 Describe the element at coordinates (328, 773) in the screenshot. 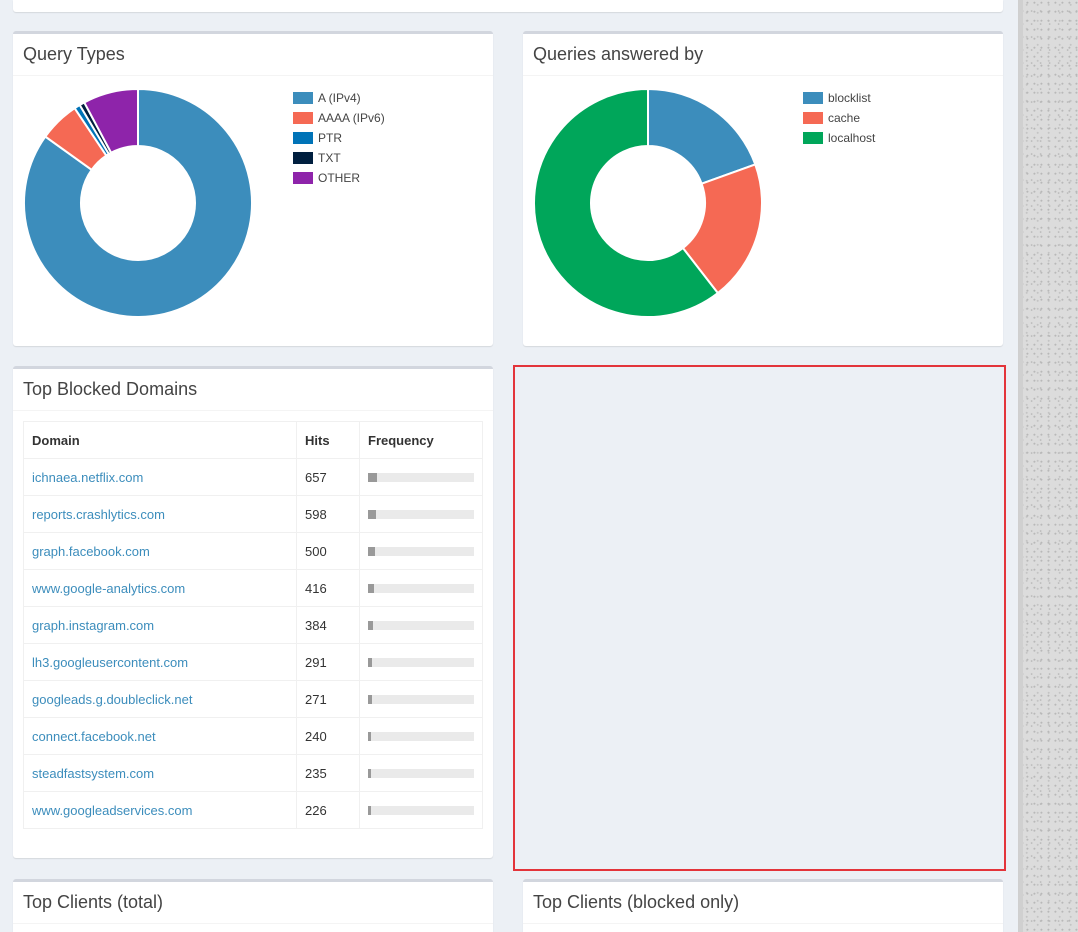

I see `hits-value: 235` at that location.